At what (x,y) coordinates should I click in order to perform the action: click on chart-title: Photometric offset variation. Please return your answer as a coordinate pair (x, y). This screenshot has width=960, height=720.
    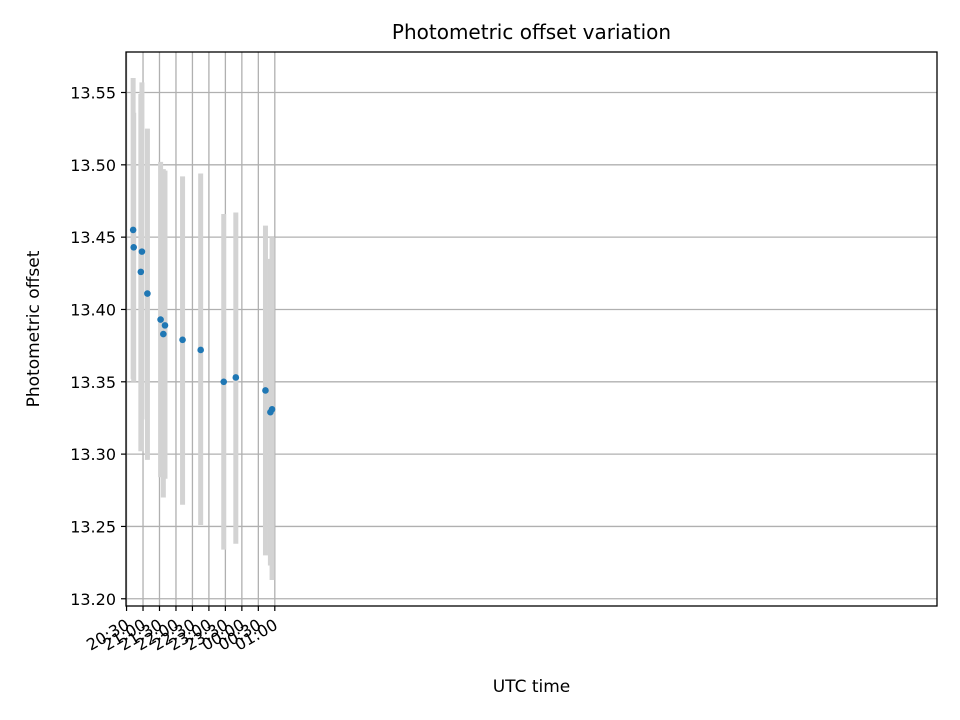
    Looking at the image, I should click on (531, 32).